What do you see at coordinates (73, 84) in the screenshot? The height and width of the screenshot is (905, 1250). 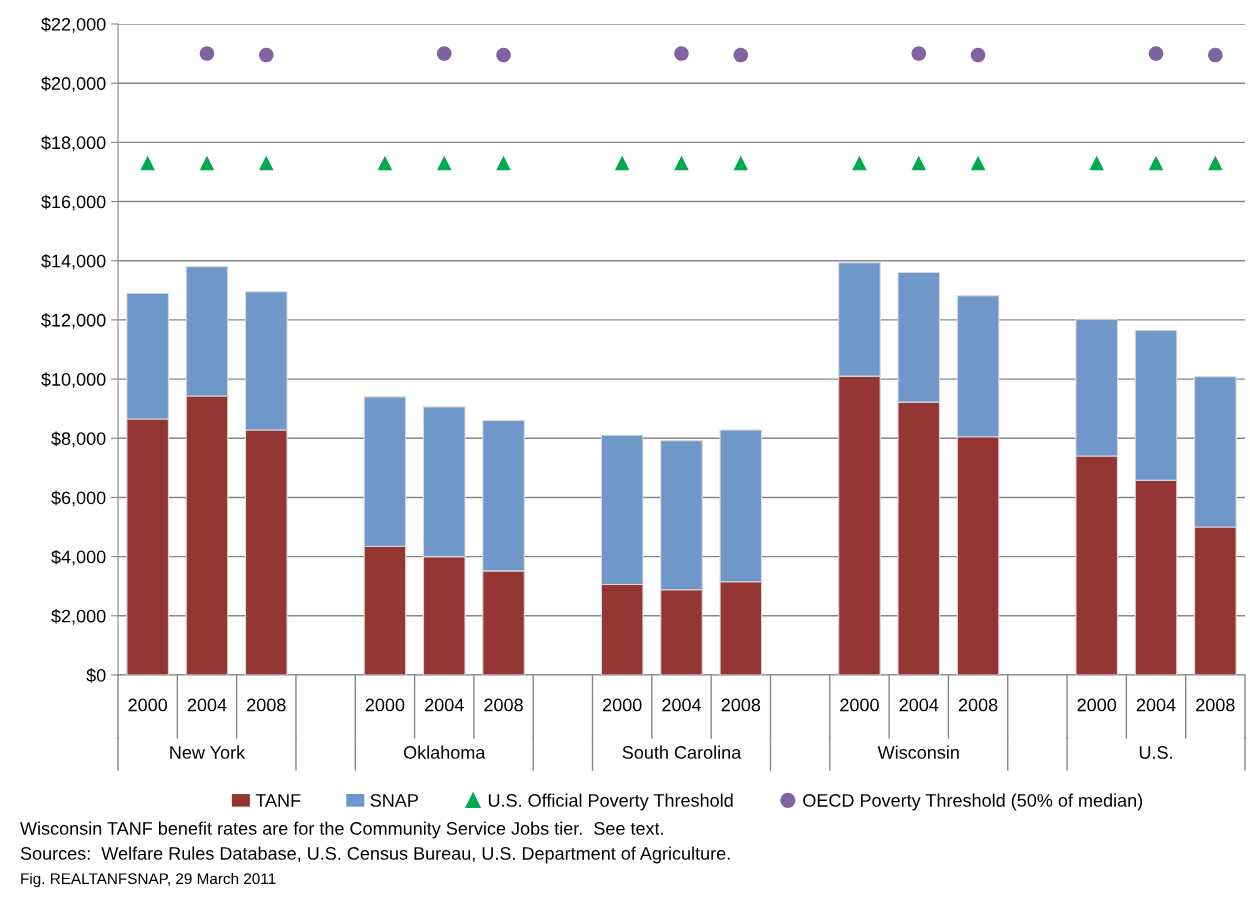 I see `y-tick-label: $20,000` at bounding box center [73, 84].